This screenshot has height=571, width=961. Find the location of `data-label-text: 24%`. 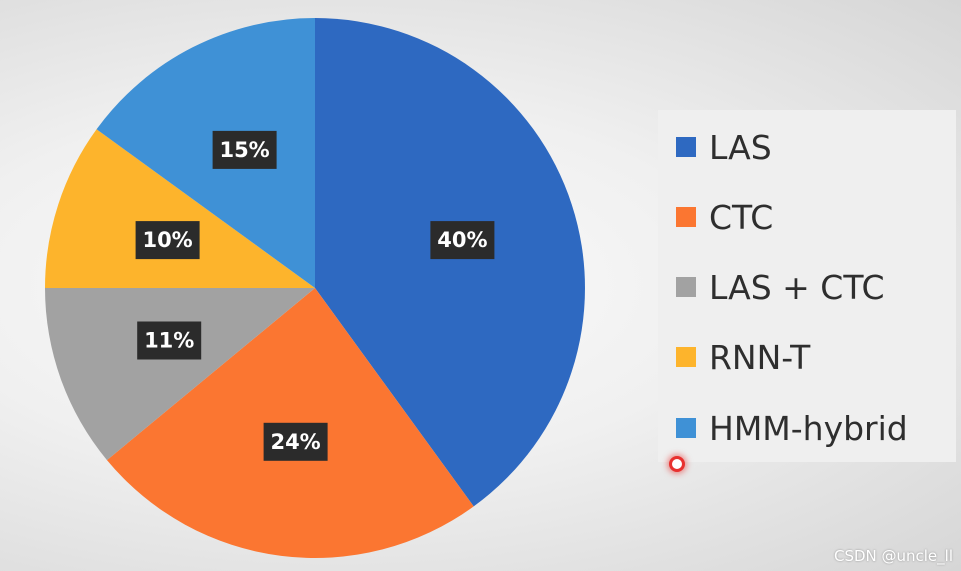

data-label-text: 24% is located at coordinates (295, 442).